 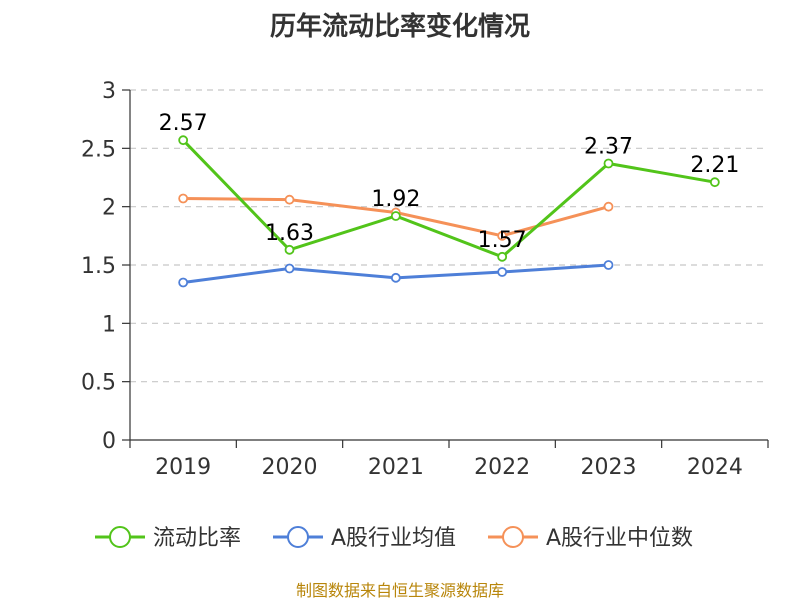 I want to click on x-tick-label: 2023, so click(x=609, y=467).